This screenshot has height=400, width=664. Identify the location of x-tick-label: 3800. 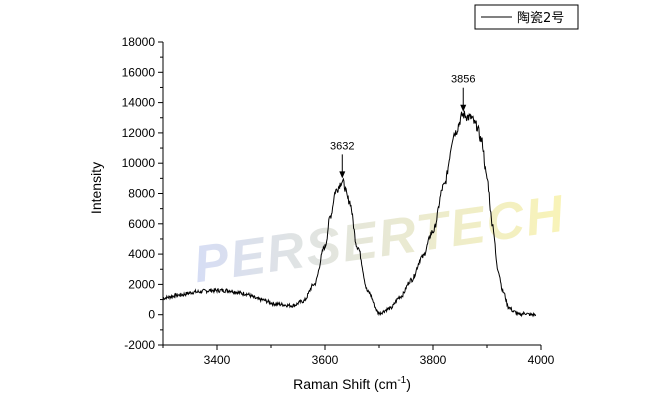
(433, 360).